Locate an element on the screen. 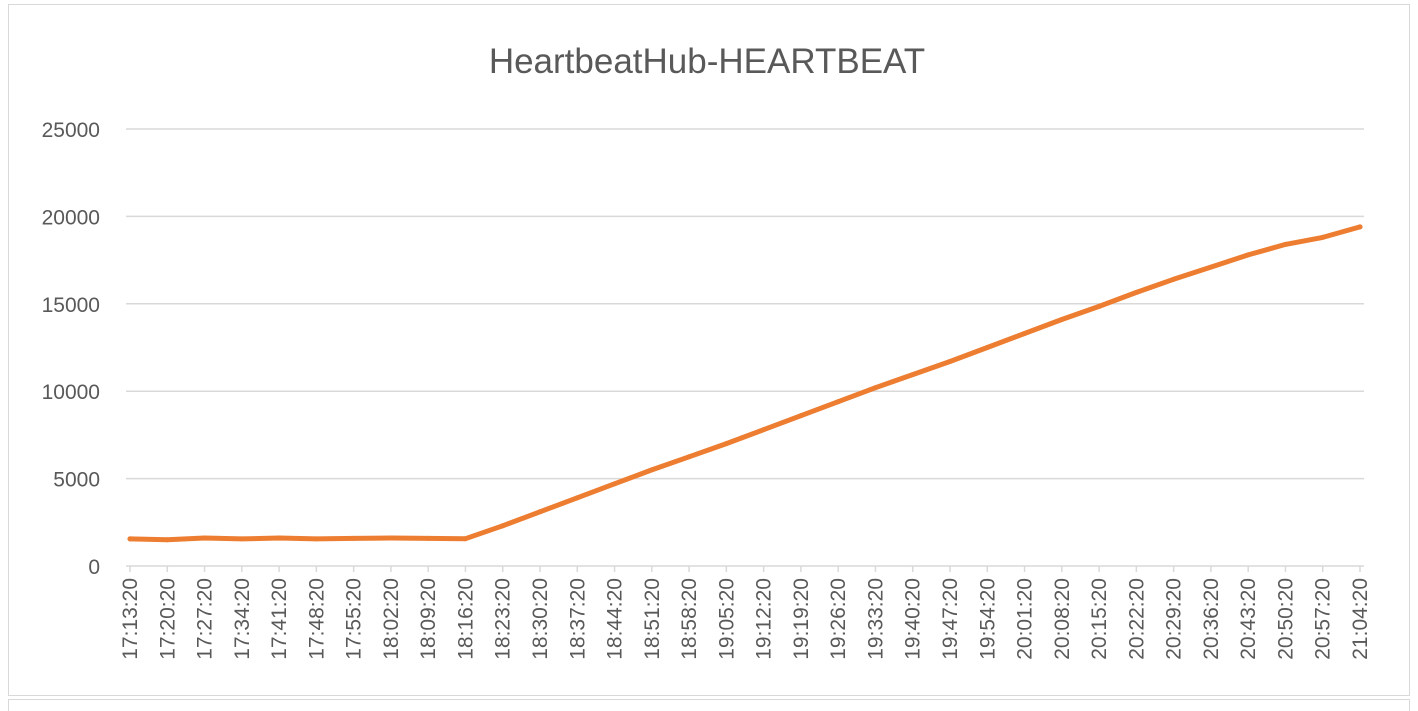 The image size is (1418, 711). chart-title: HeartbeatHub-HEARTBEAT is located at coordinates (707, 61).